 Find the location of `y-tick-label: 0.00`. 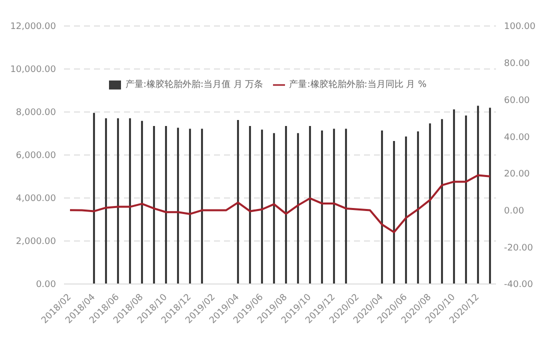

y-tick-label: 0.00 is located at coordinates (46, 285).